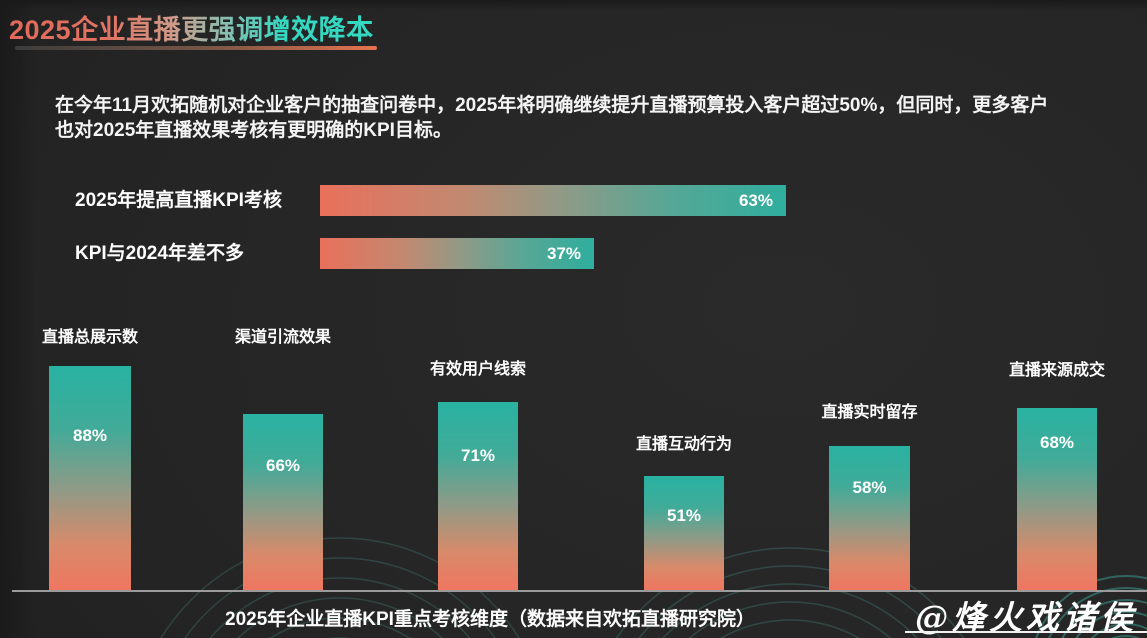 The height and width of the screenshot is (638, 1147). I want to click on hbar-value-label: 37%, so click(563, 253).